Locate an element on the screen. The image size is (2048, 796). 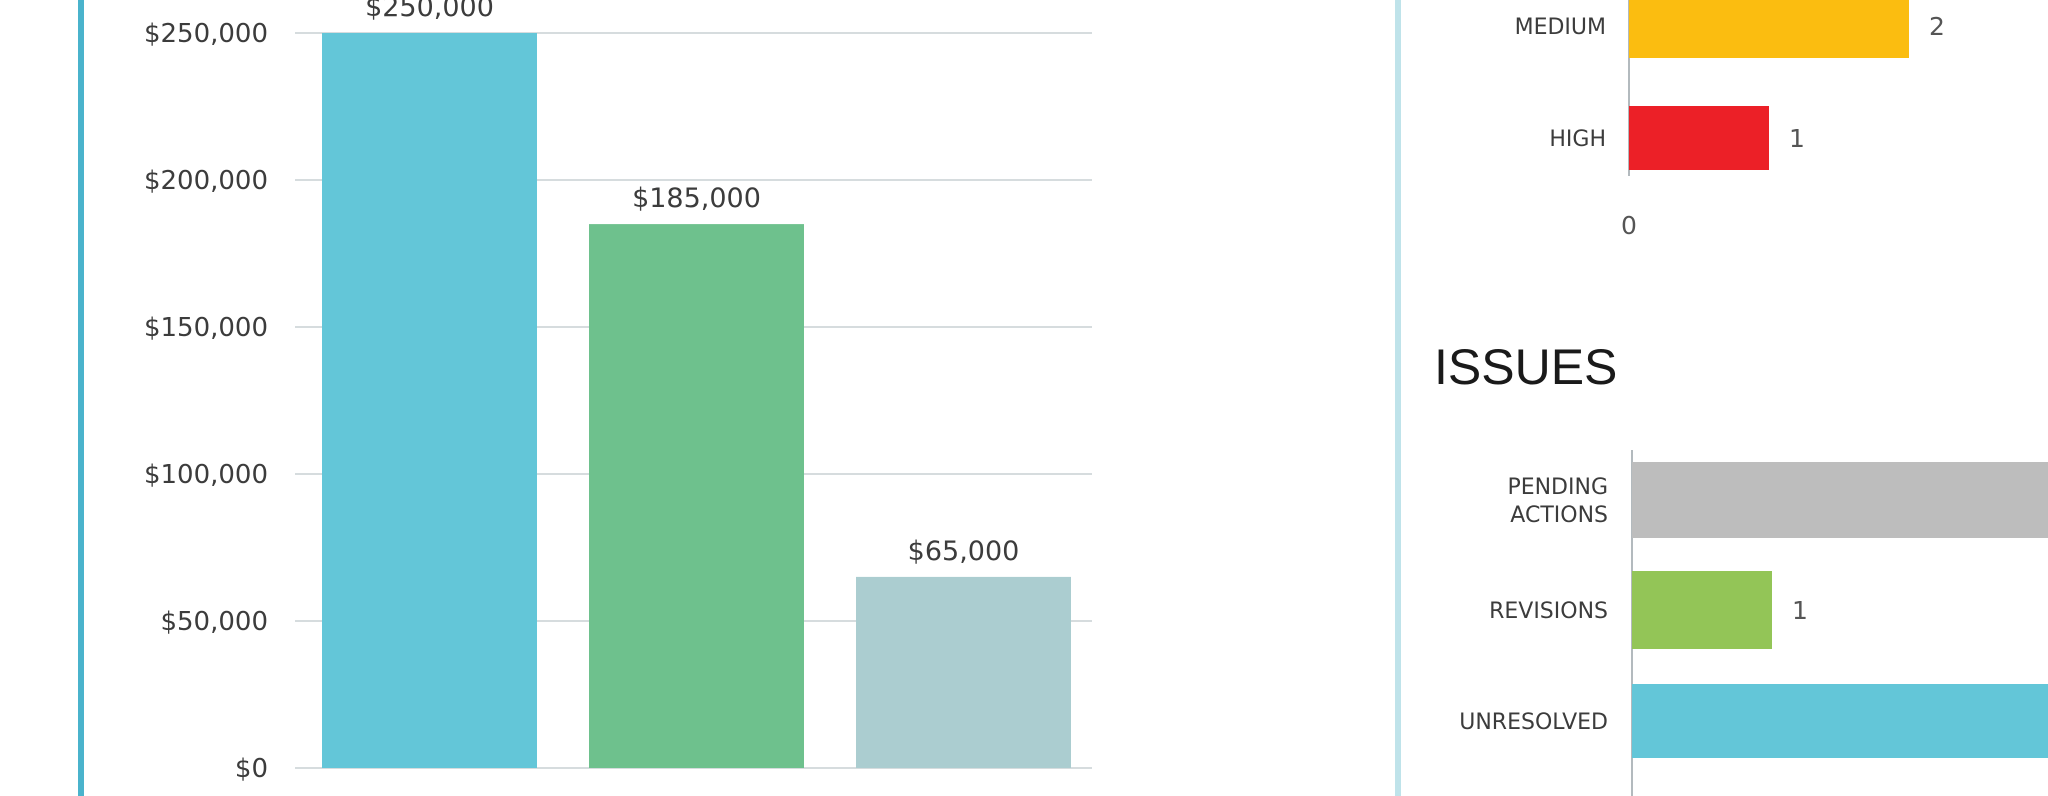
category-label-line: UNRESOLVED is located at coordinates (1533, 722).